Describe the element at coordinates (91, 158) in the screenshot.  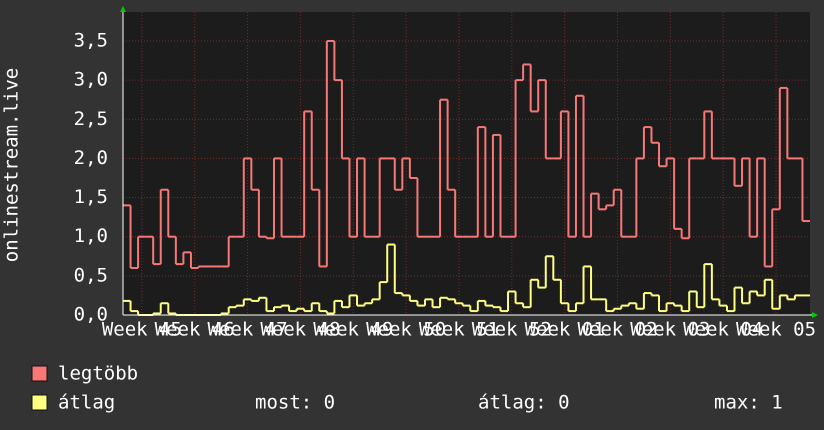
I see `y-tick-label: 2,0` at that location.